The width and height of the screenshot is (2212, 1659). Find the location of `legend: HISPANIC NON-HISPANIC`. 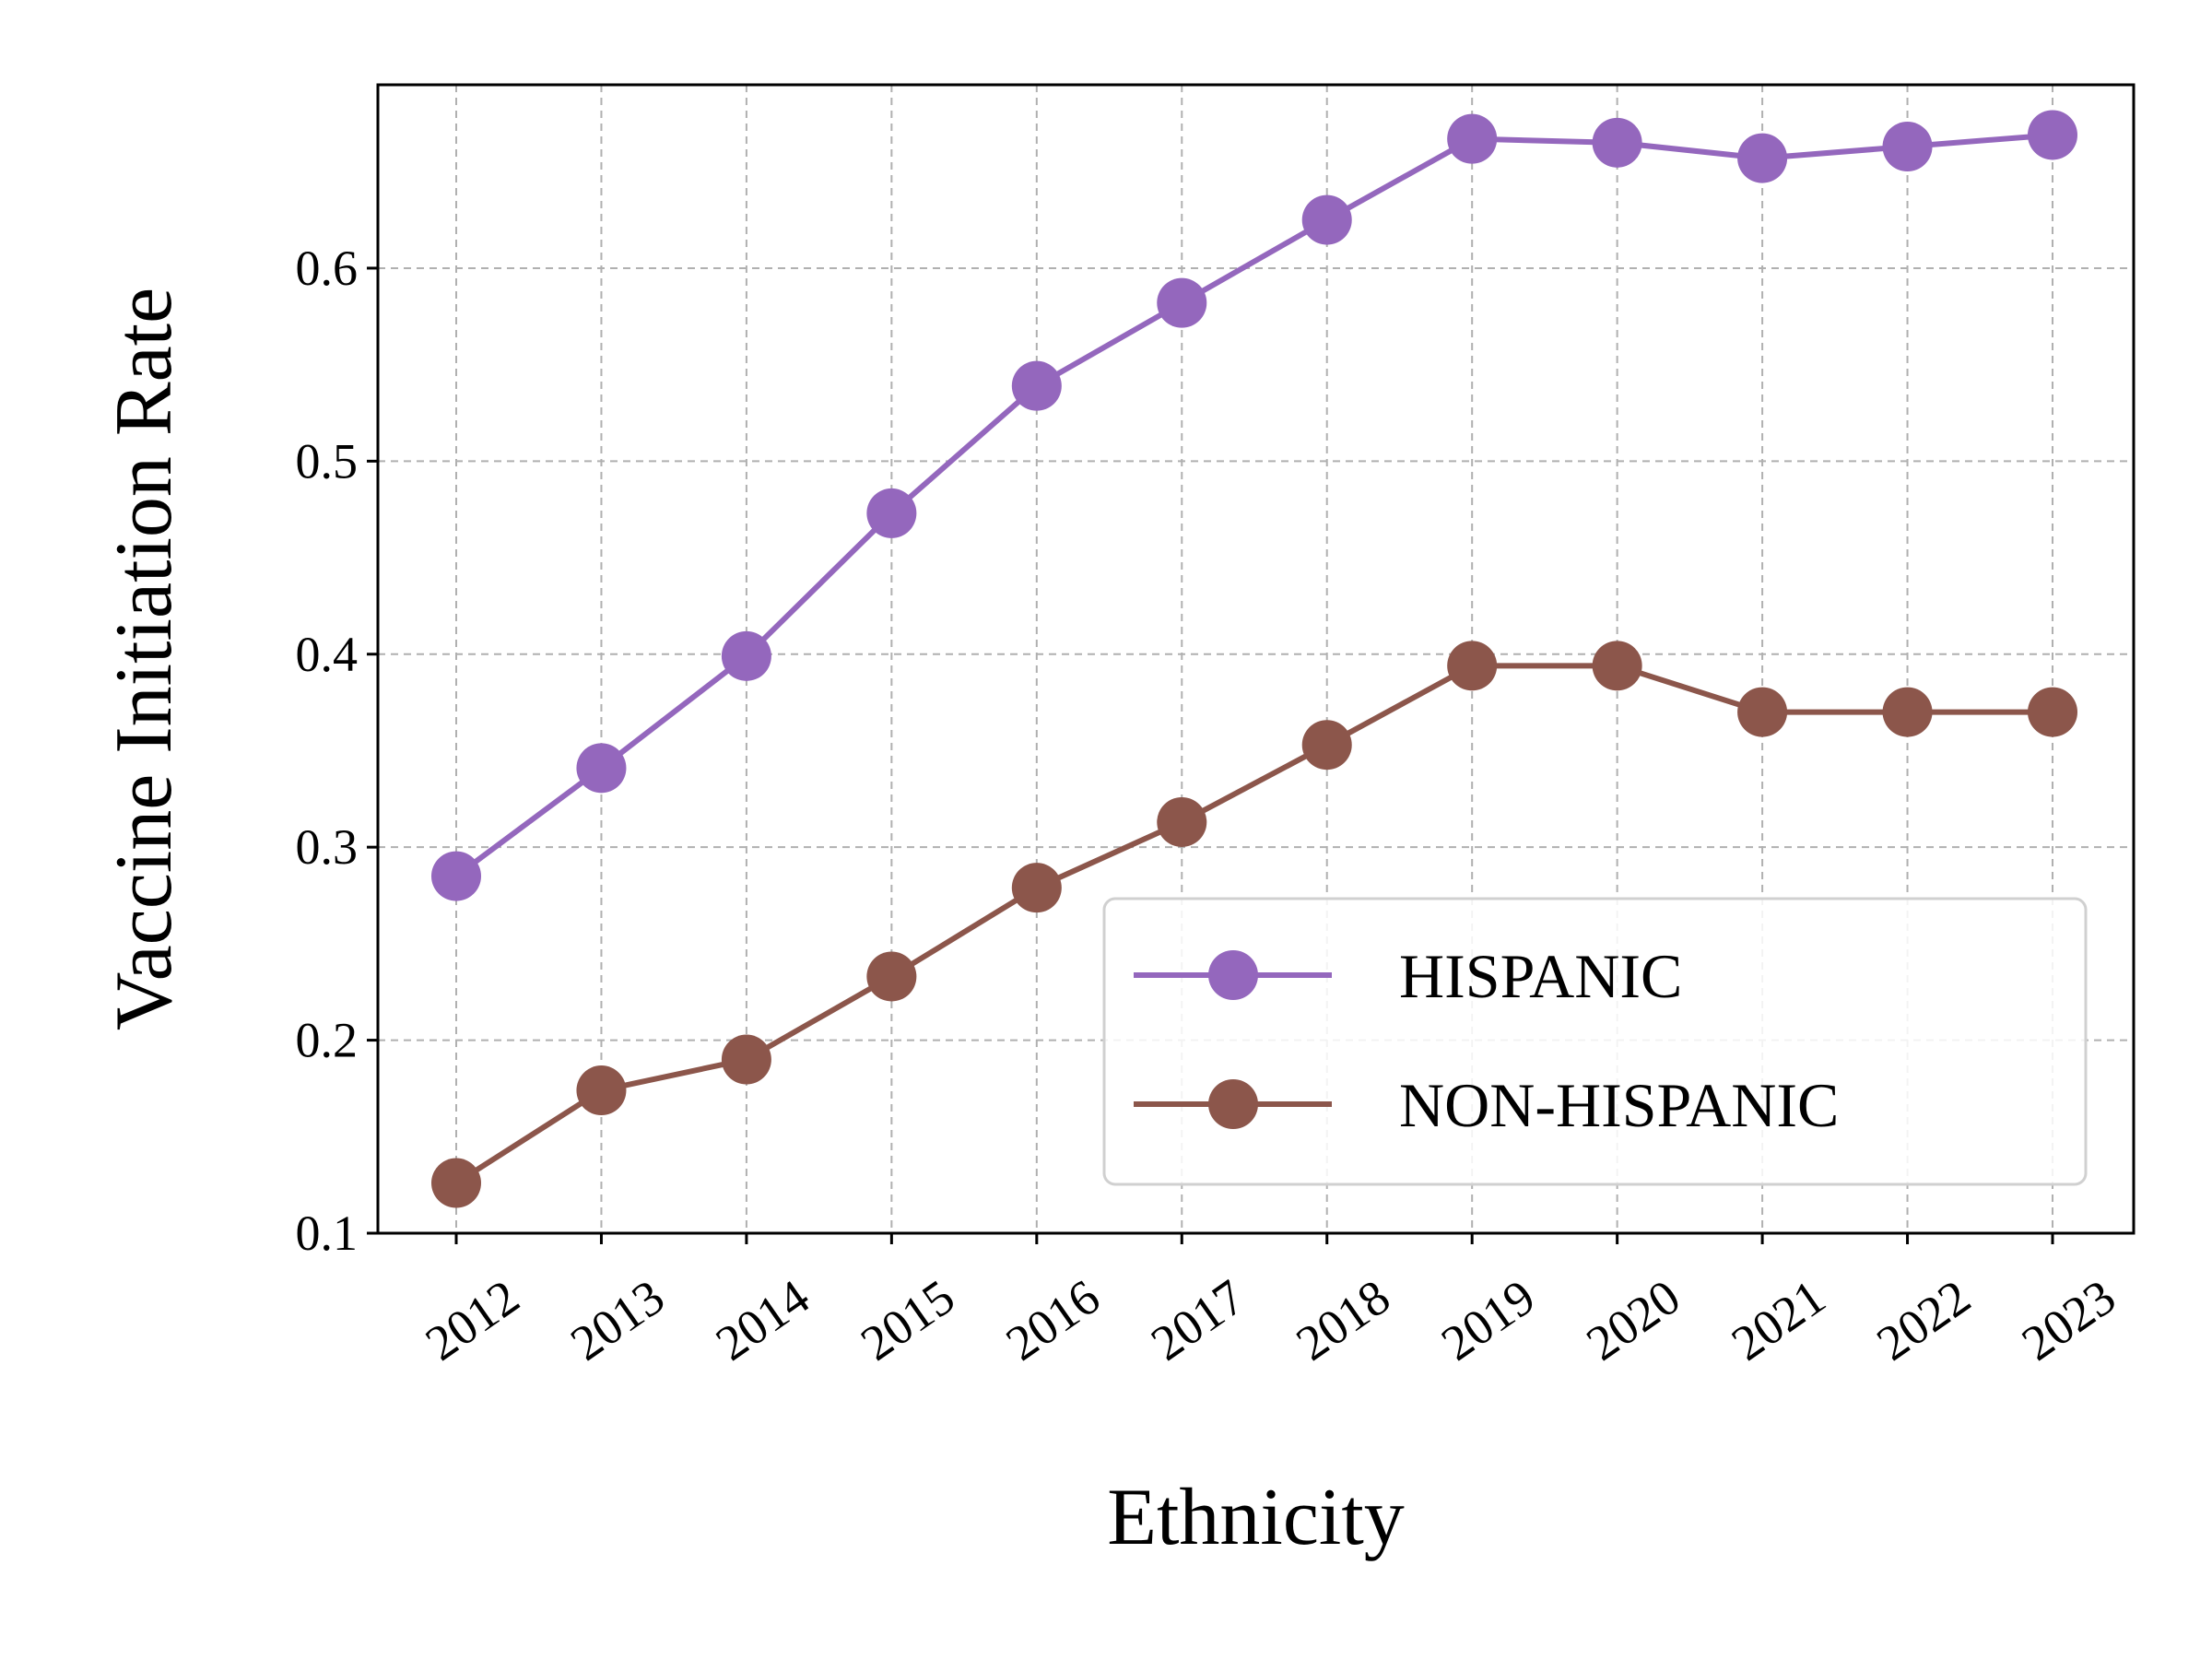

legend: HISPANIC NON-HISPANIC is located at coordinates (1595, 1041).